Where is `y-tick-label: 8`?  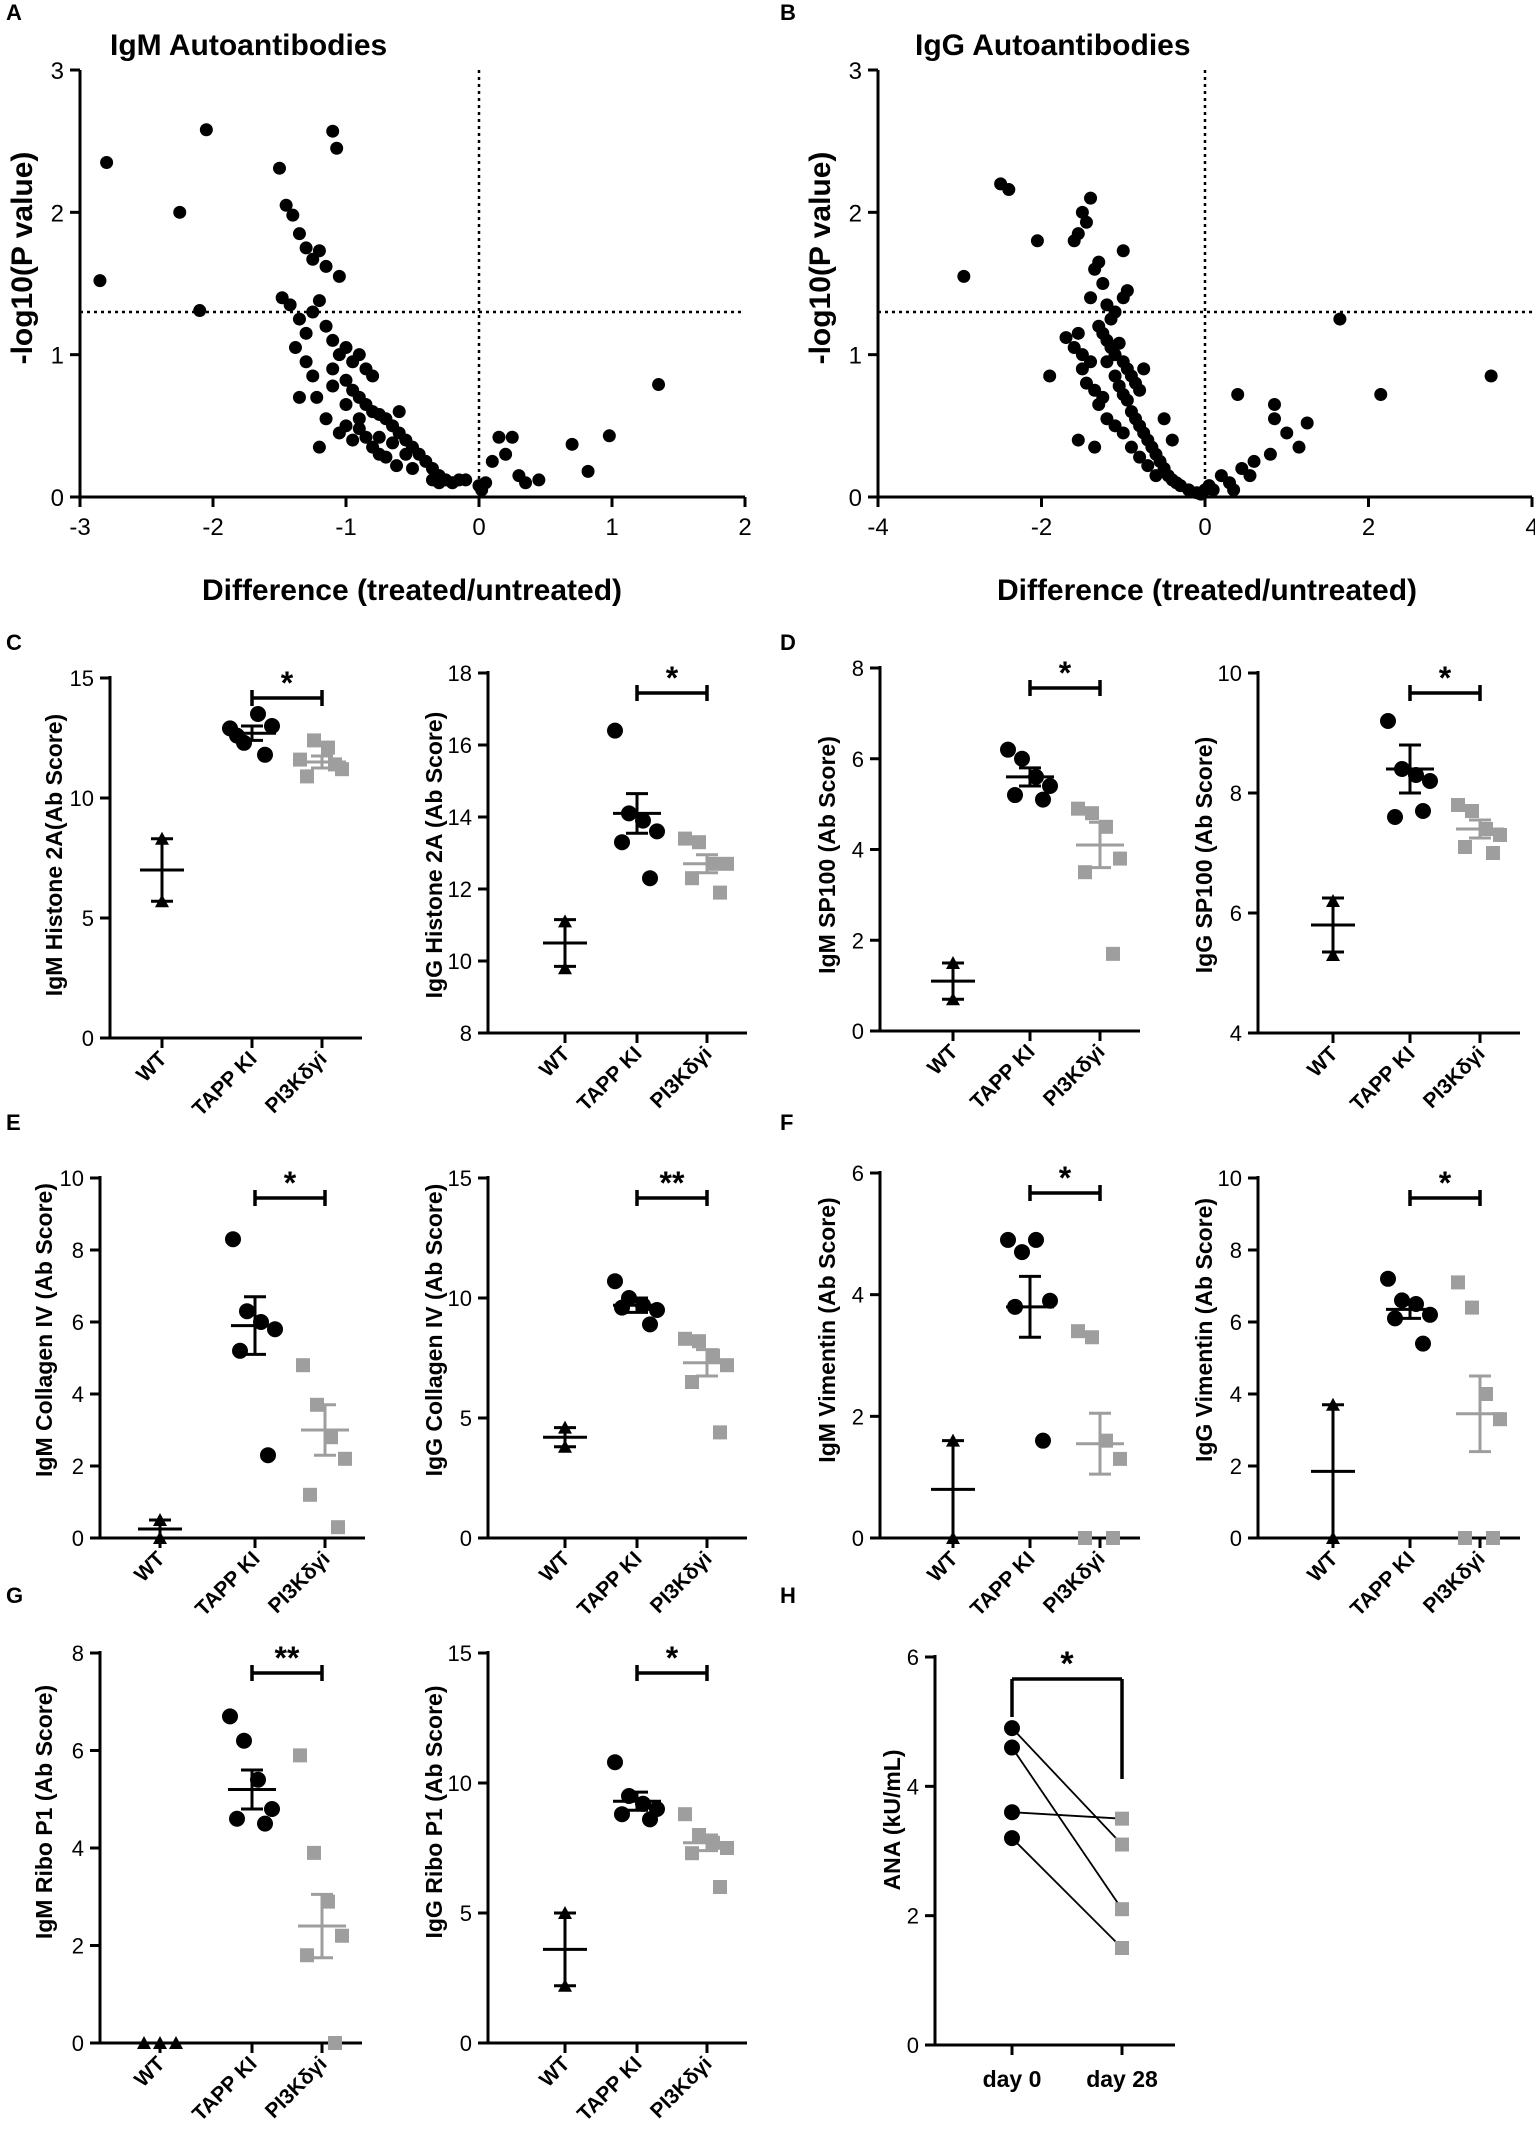
y-tick-label: 8 is located at coordinates (78, 1250).